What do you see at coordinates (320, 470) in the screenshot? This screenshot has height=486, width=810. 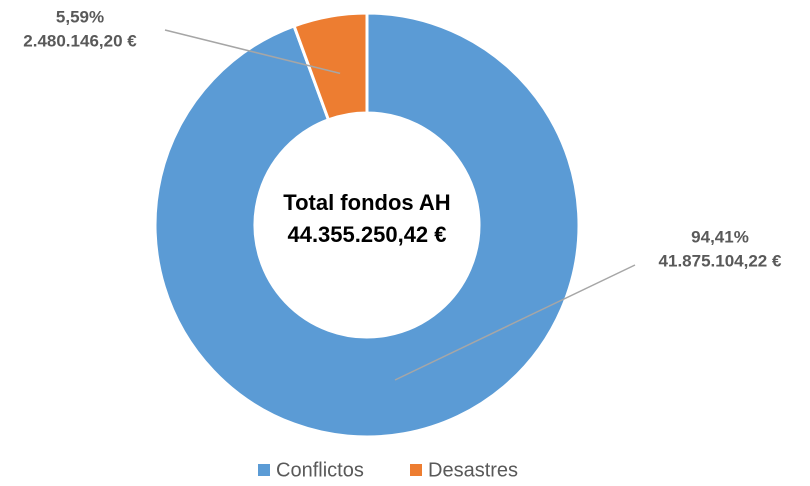 I see `legend-label: Conflictos` at bounding box center [320, 470].